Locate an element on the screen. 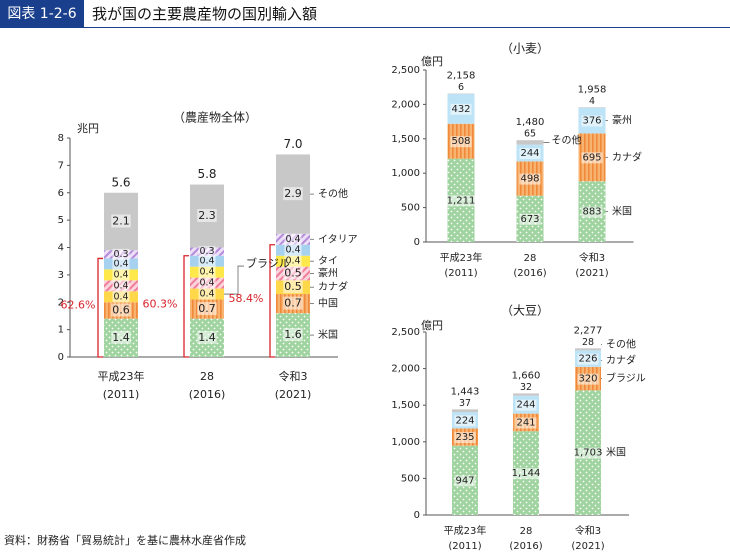 The image size is (730, 552). x-category-year-total: (2021) is located at coordinates (293, 394).